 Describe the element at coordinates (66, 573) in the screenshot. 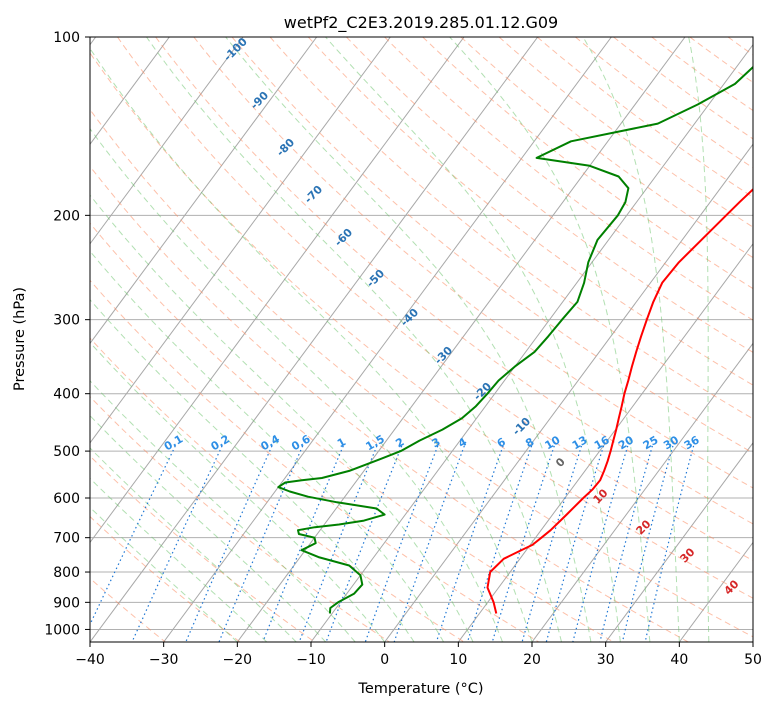

I see `y-tick-label: 800` at that location.